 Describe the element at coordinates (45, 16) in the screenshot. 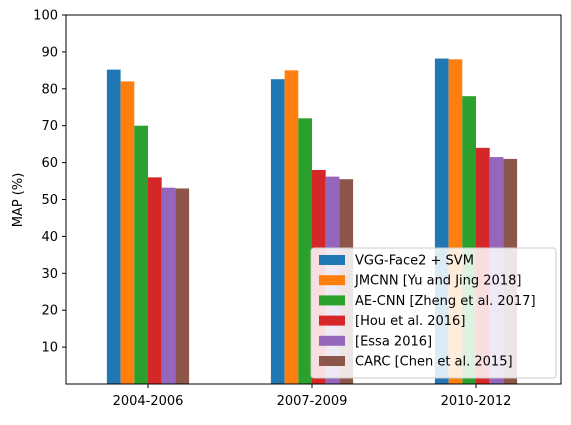

I see `y-tick-label: 100` at that location.